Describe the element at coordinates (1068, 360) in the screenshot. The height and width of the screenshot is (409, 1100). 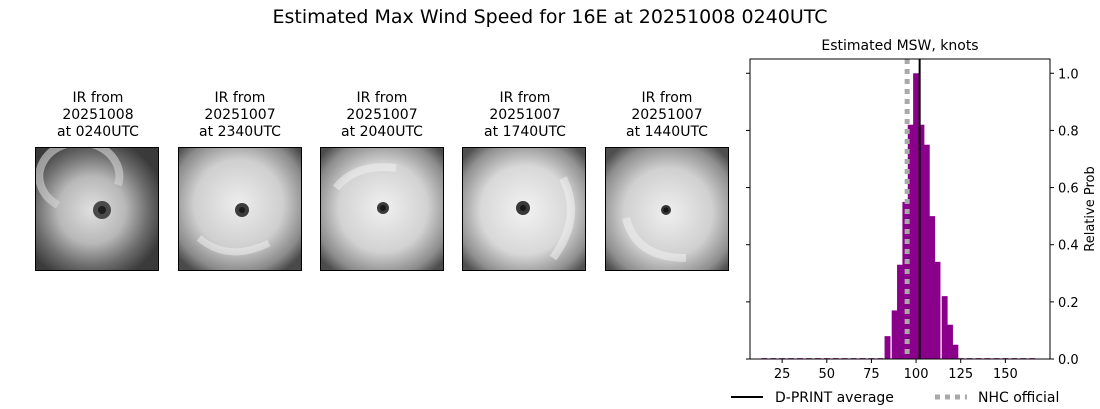
I see `y-tick-label: 0.0` at that location.